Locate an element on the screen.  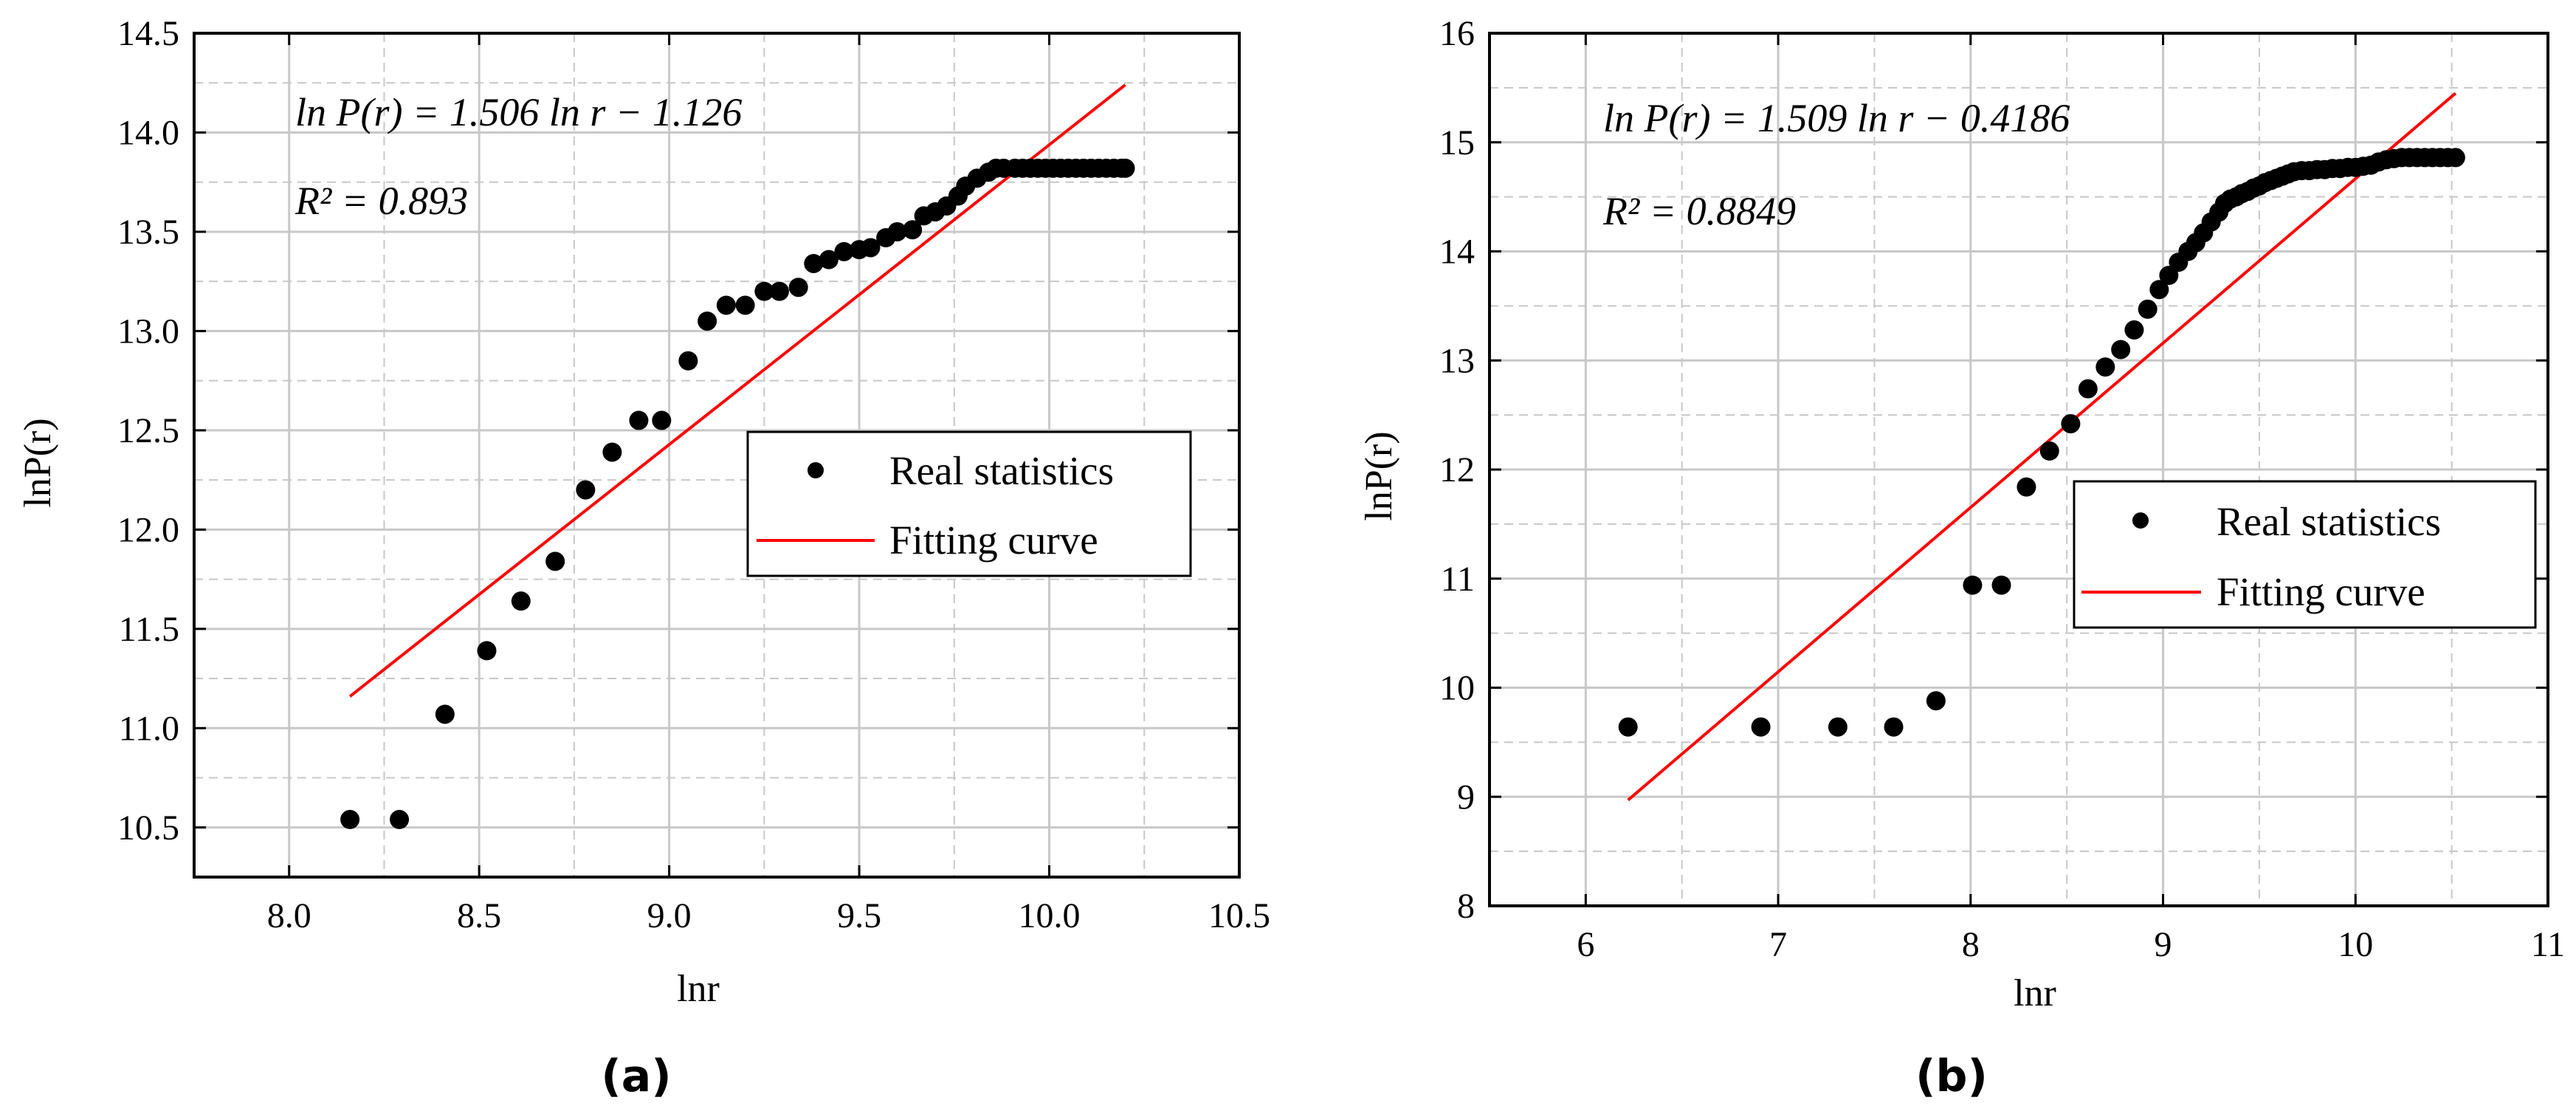
equation-a: ln P(r) = 1.506 ln r − 1.126 is located at coordinates (519, 112).